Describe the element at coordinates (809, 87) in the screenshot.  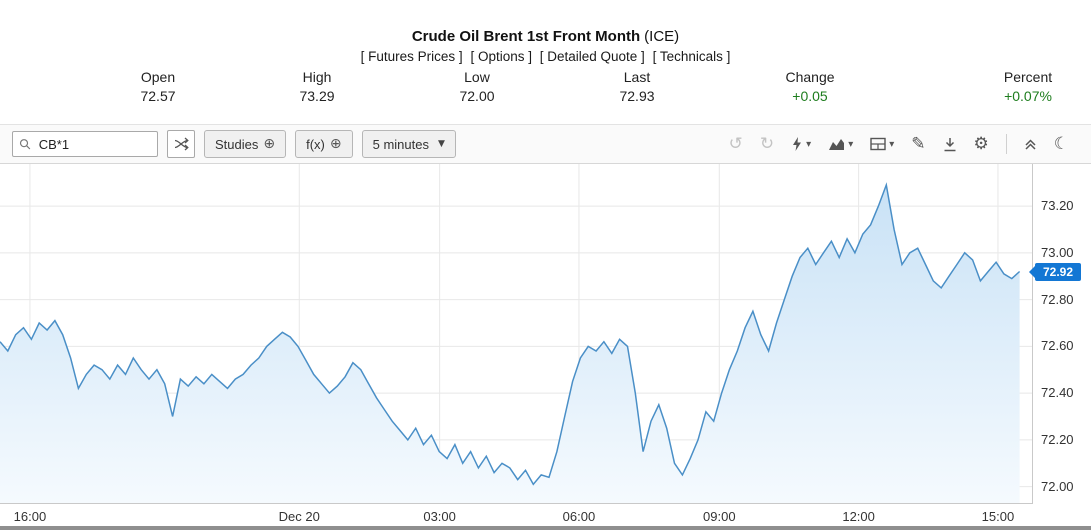
I see `quote-col-change: Change +0.05` at that location.